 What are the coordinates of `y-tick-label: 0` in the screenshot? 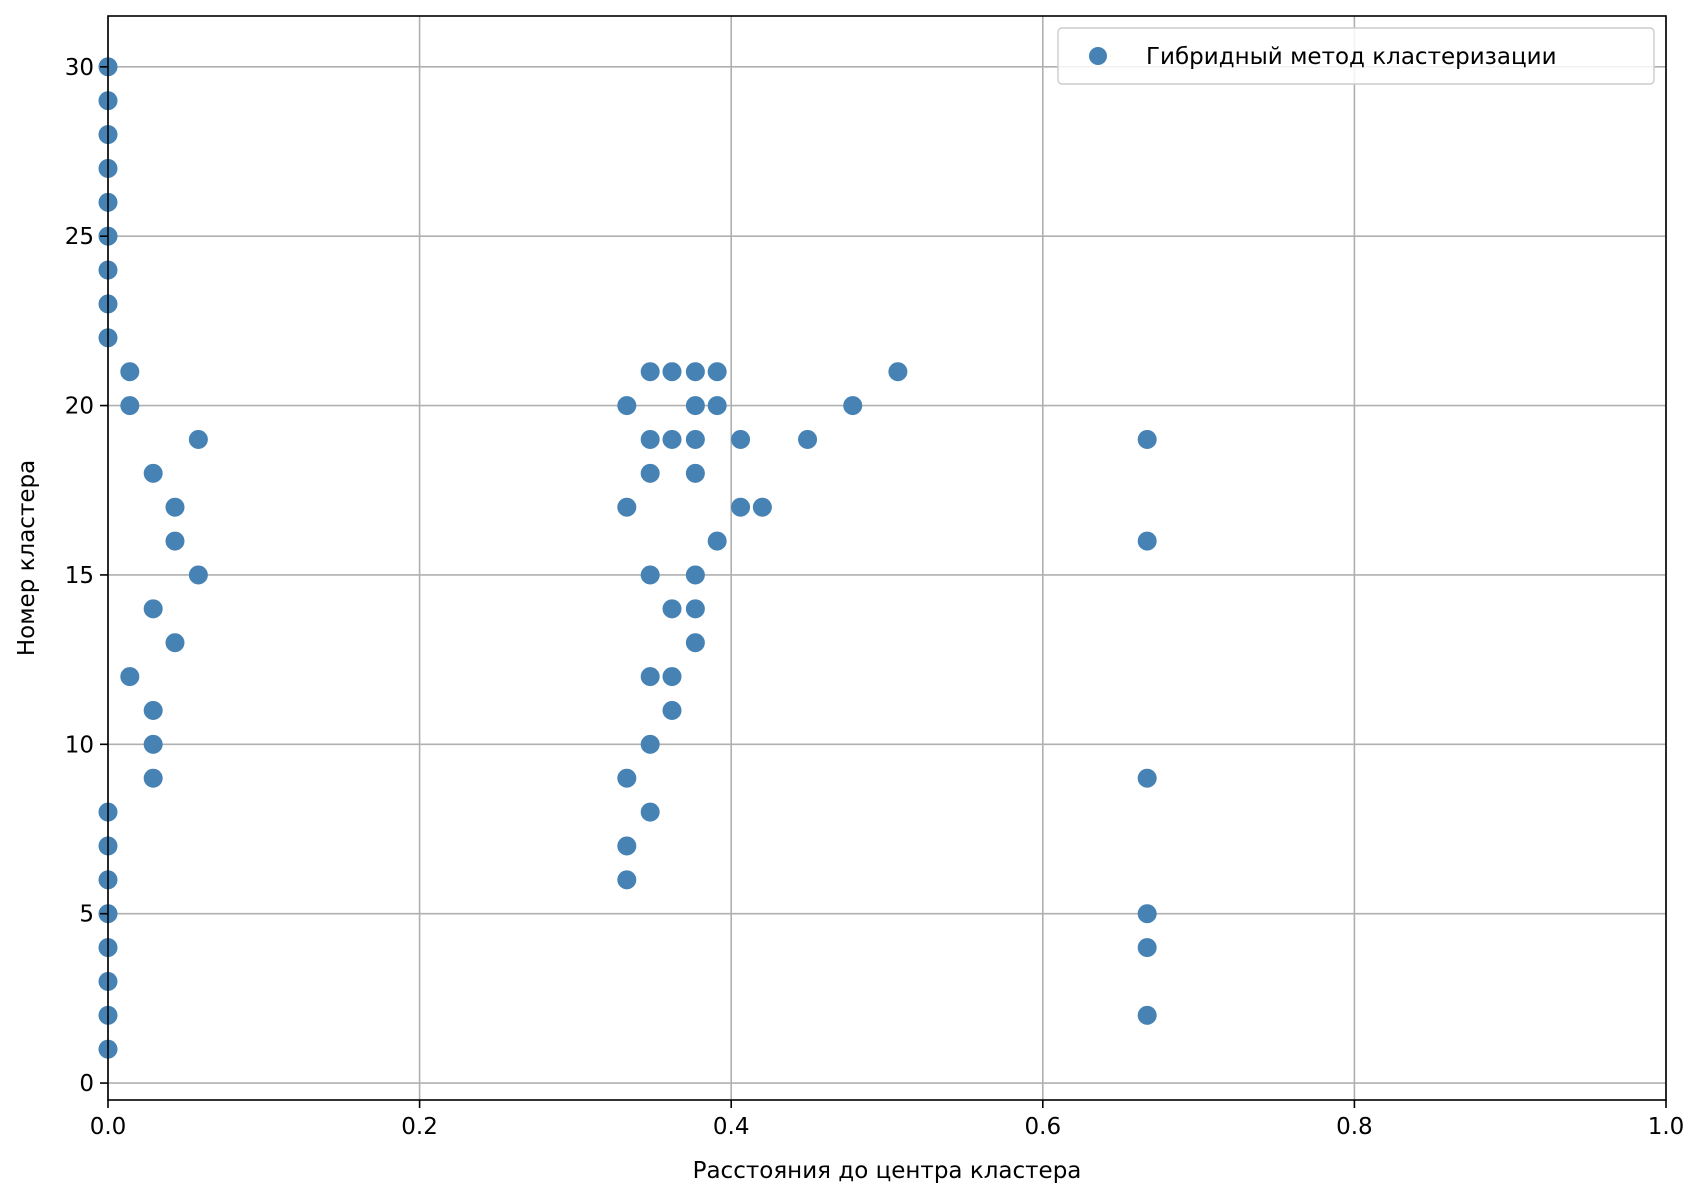 It's located at (86, 1084).